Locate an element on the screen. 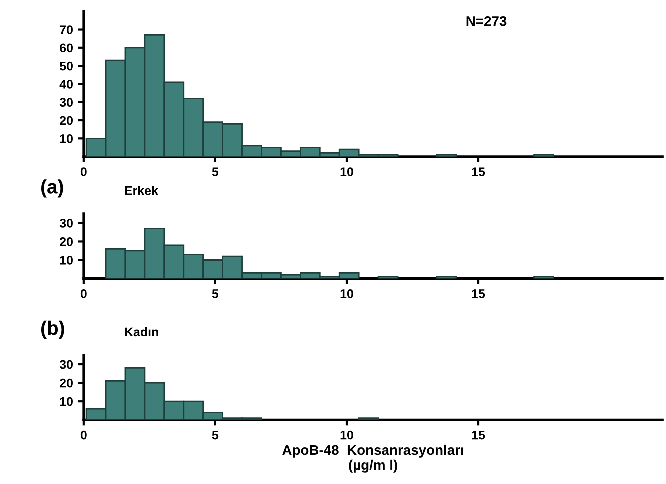 The height and width of the screenshot is (484, 666). y-tick-label: 60 is located at coordinates (66, 48).